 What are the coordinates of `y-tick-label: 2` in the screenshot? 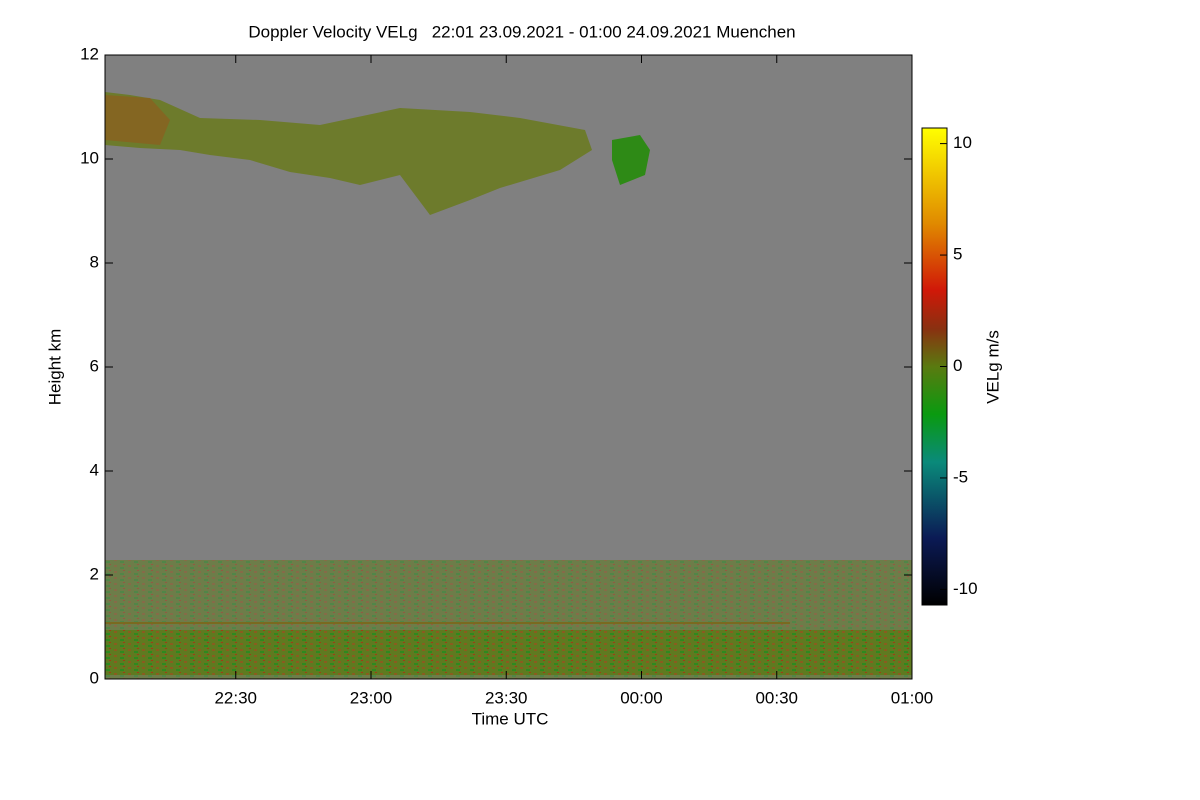 It's located at (94, 573).